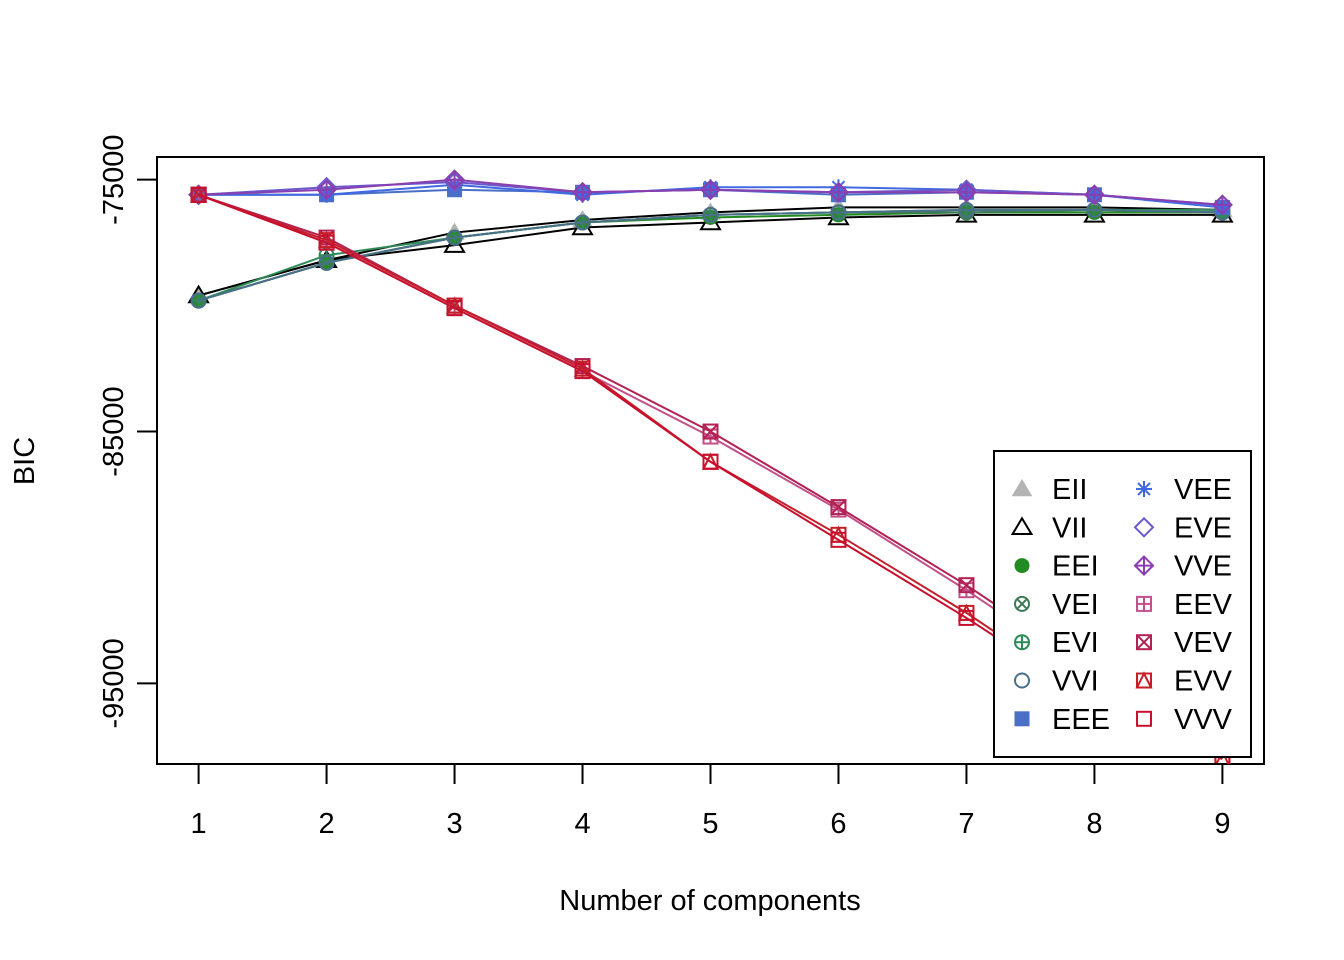  Describe the element at coordinates (25, 461) in the screenshot. I see `y-axis-label: BIC` at that location.